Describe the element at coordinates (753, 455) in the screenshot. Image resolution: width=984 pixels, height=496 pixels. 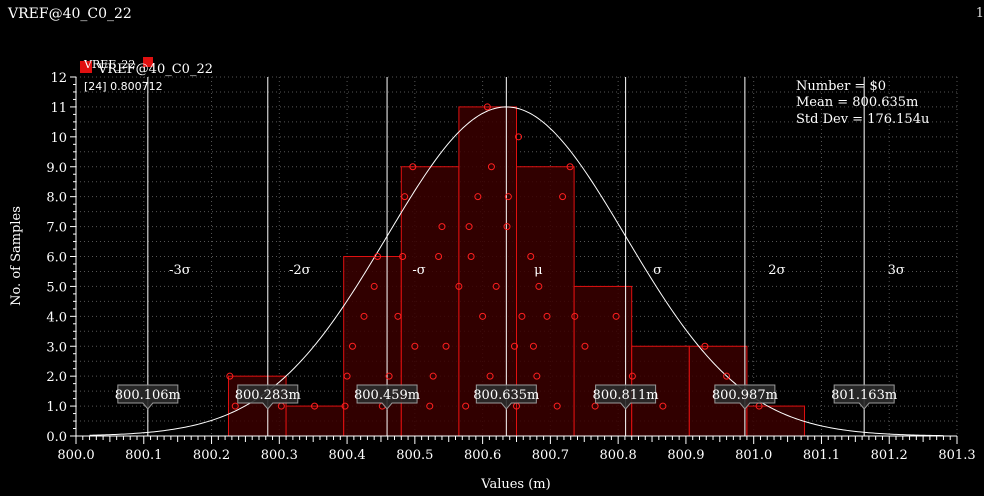
I see `x-tick-label: 801.0` at that location.